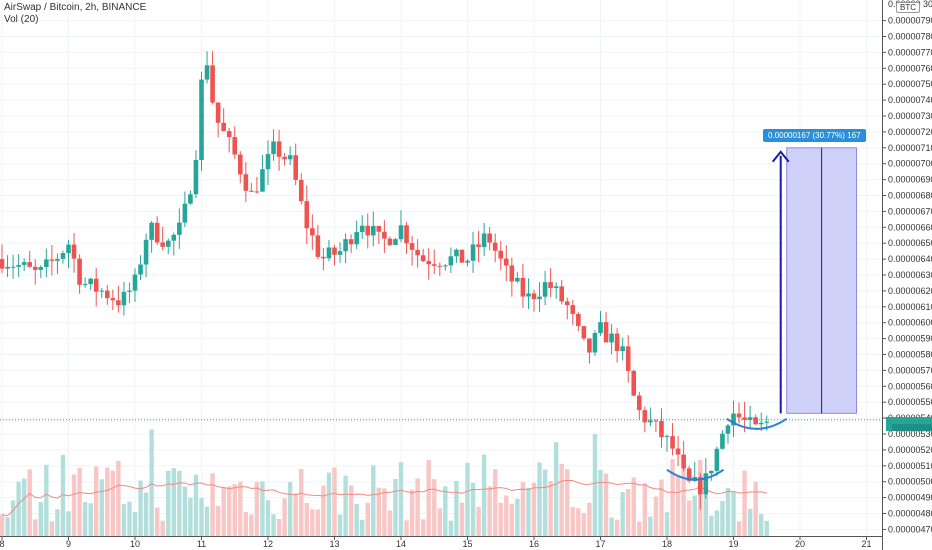 Image resolution: width=932 pixels, height=550 pixels. Describe the element at coordinates (441, 542) in the screenshot. I see `time-axis: 8 9 10 11 12 13 14 15 16 17 18 19 20 21` at that location.